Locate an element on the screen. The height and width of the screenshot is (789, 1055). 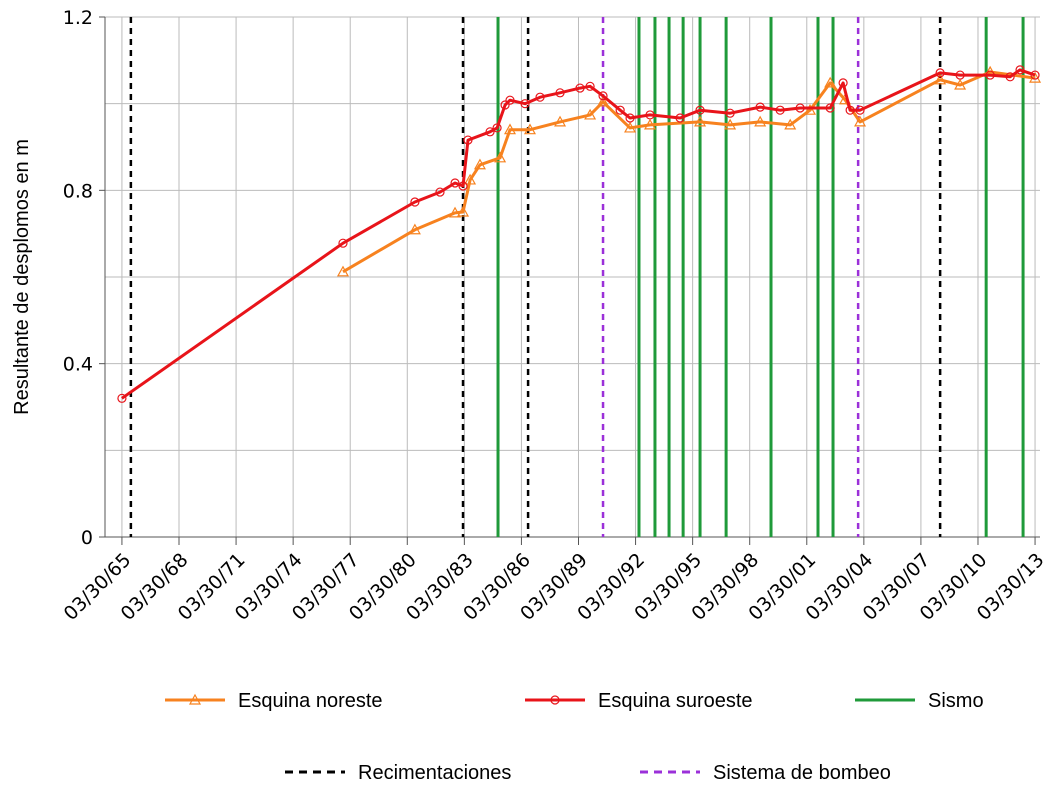
legend-label: Esquina suroeste is located at coordinates (675, 701).